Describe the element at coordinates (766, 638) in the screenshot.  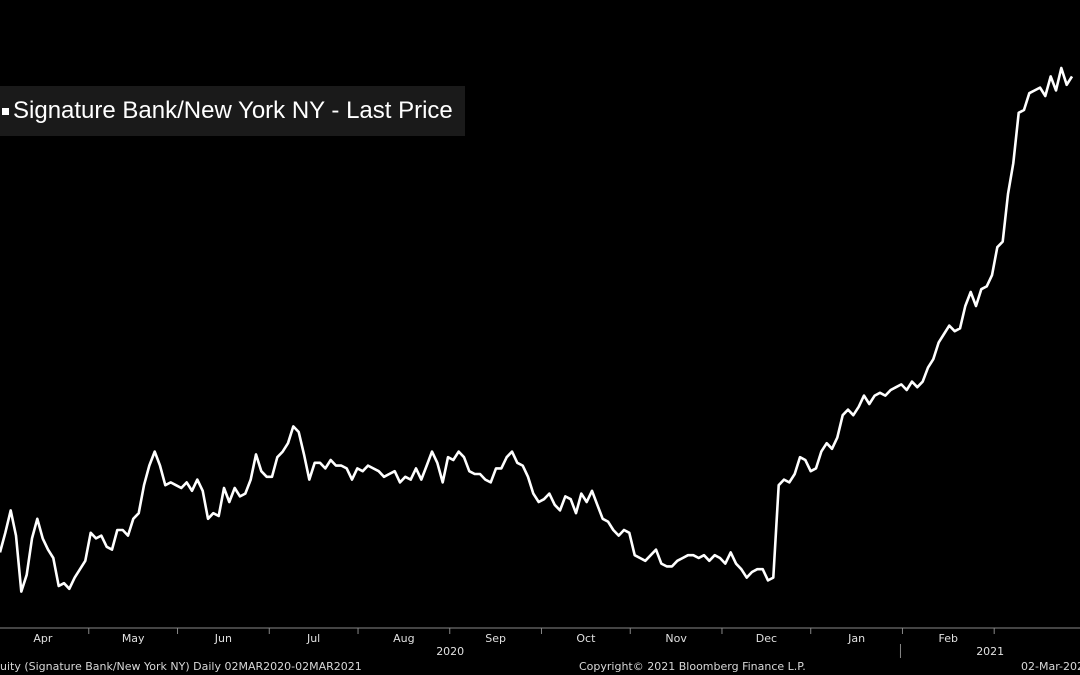
I see `month-tick-label: Dec` at that location.